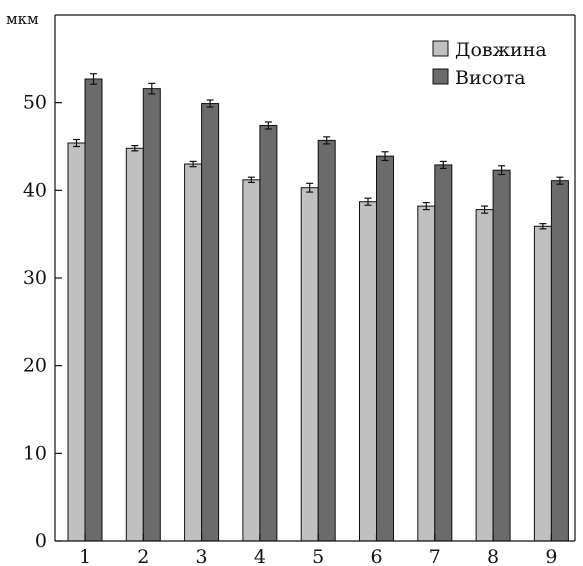 This screenshot has width=583, height=566. What do you see at coordinates (440, 76) in the screenshot?
I see `legend-swatch-vysota` at bounding box center [440, 76].